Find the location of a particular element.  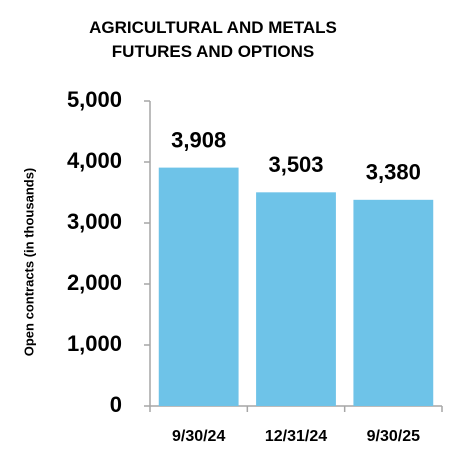

x-tick-label: 12/31/24 is located at coordinates (296, 436).